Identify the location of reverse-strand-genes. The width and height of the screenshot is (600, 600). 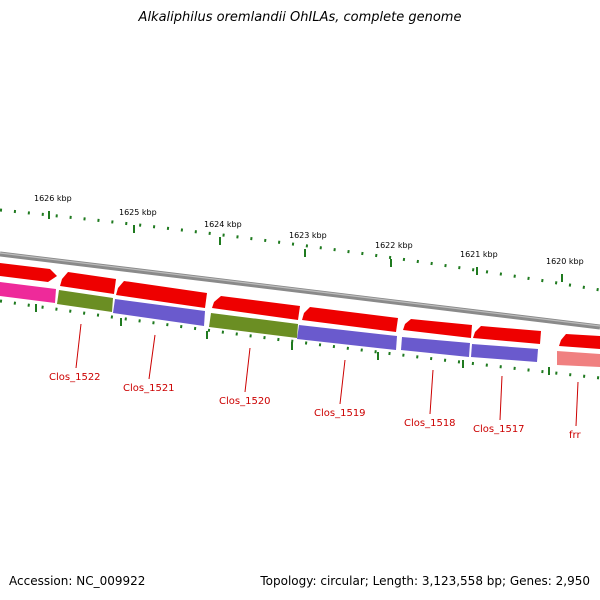
(300, 324).